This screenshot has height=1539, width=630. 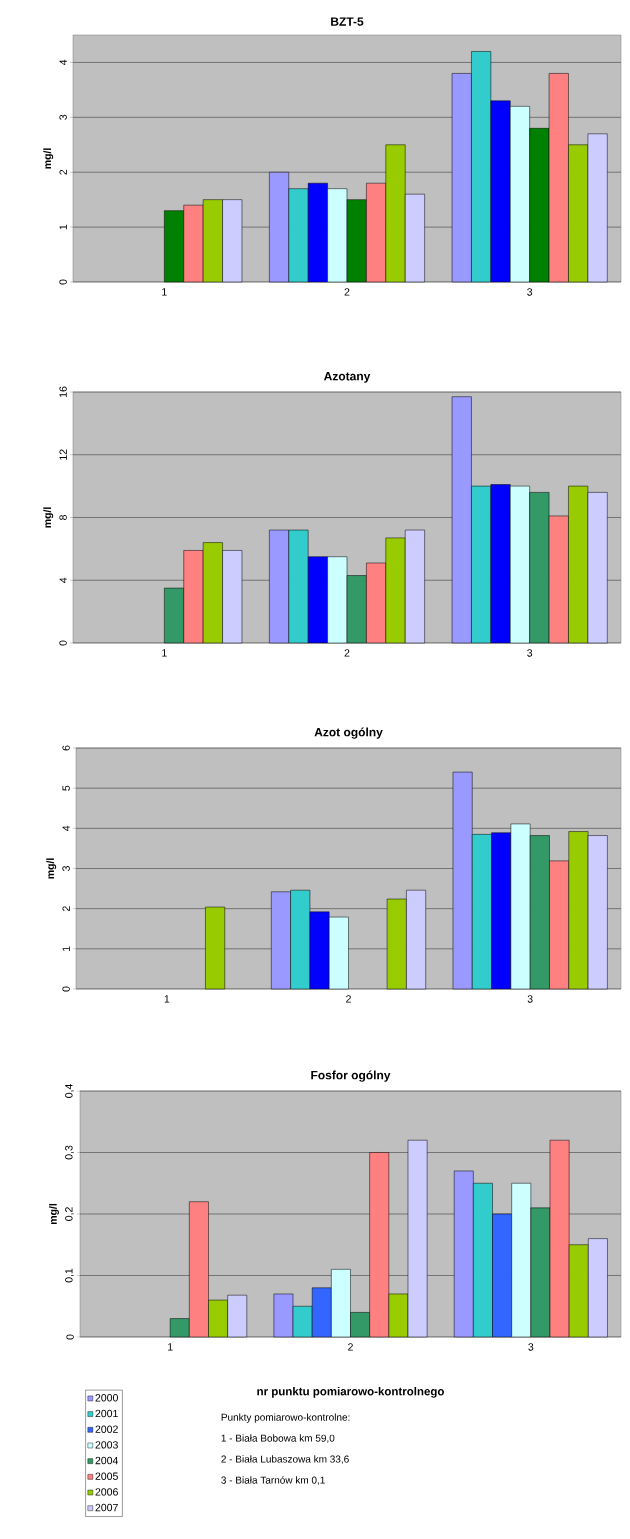 I want to click on legend-label: 2002, so click(x=106, y=1429).